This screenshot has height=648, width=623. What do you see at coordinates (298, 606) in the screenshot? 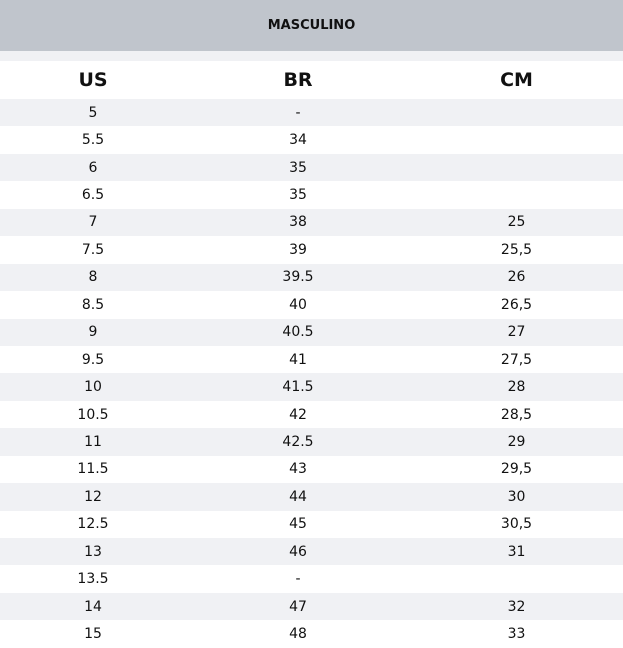
I see `cell-br: 47` at bounding box center [298, 606].